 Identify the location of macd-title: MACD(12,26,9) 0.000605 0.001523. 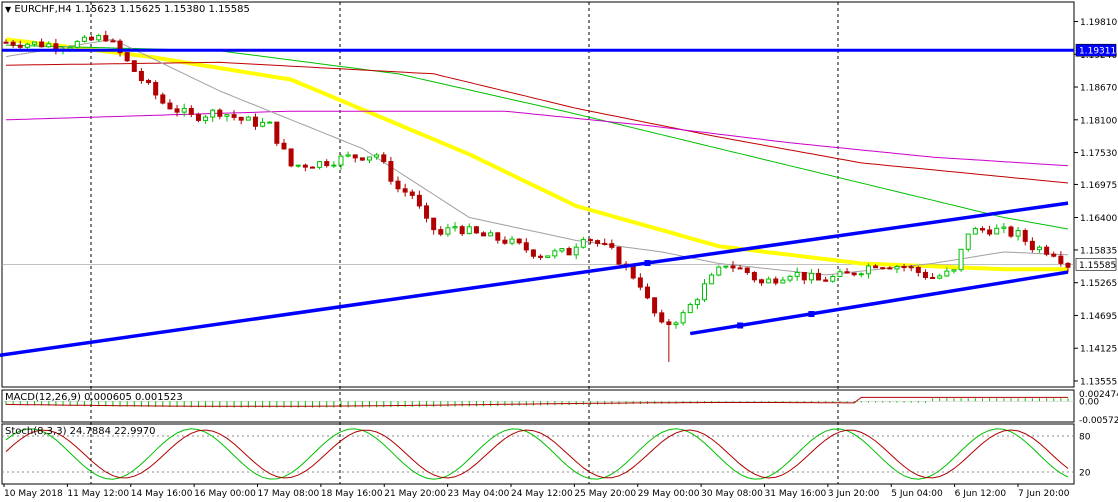
(94, 397).